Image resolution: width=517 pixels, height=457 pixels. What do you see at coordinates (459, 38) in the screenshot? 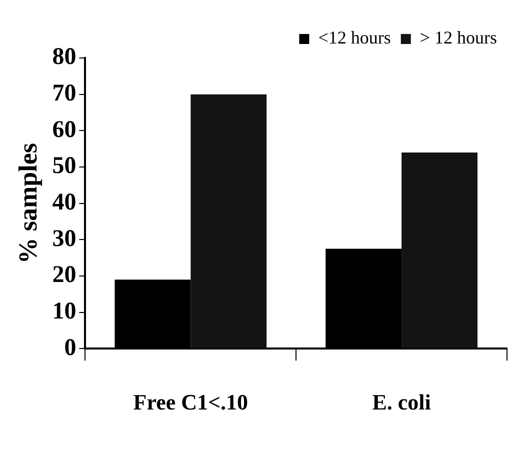
I see `legend-label: > 12 hours` at bounding box center [459, 38].